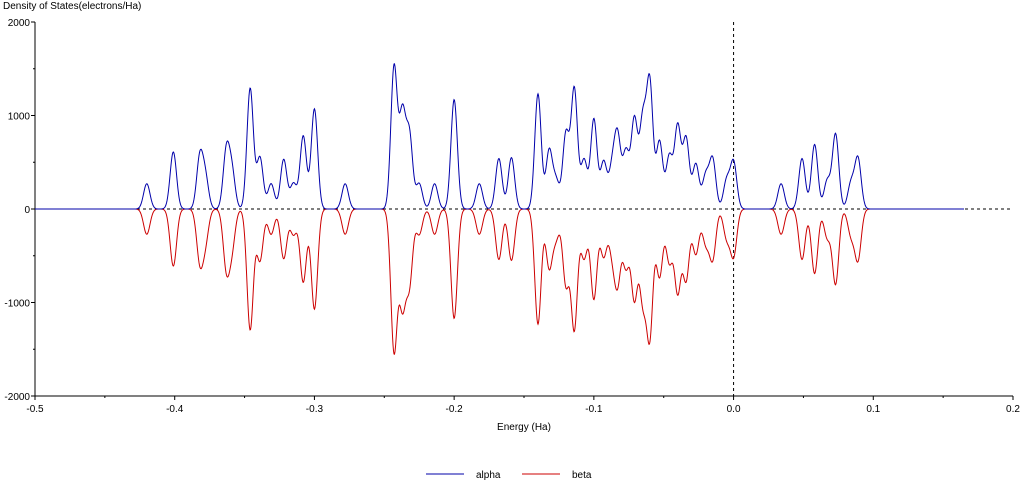 The height and width of the screenshot is (482, 1024). Describe the element at coordinates (594, 409) in the screenshot. I see `x-tick-label: -0.1` at that location.